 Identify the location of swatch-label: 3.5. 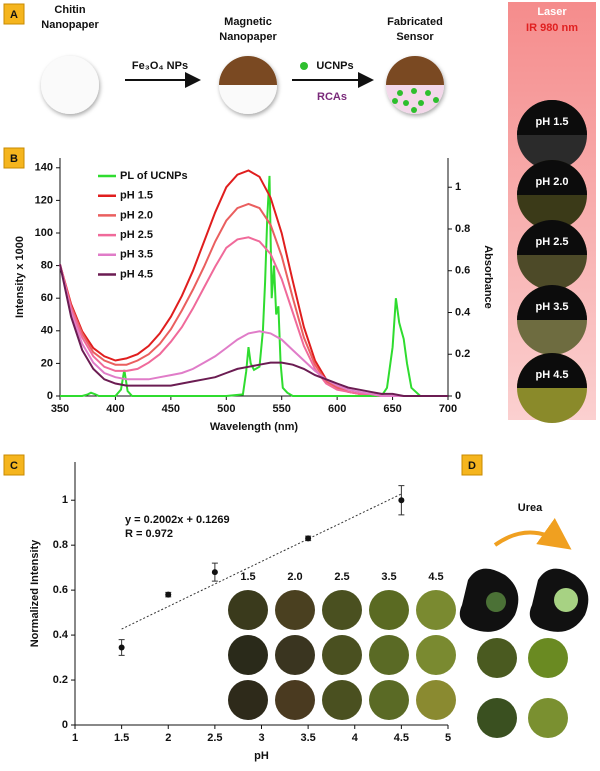
(388, 577).